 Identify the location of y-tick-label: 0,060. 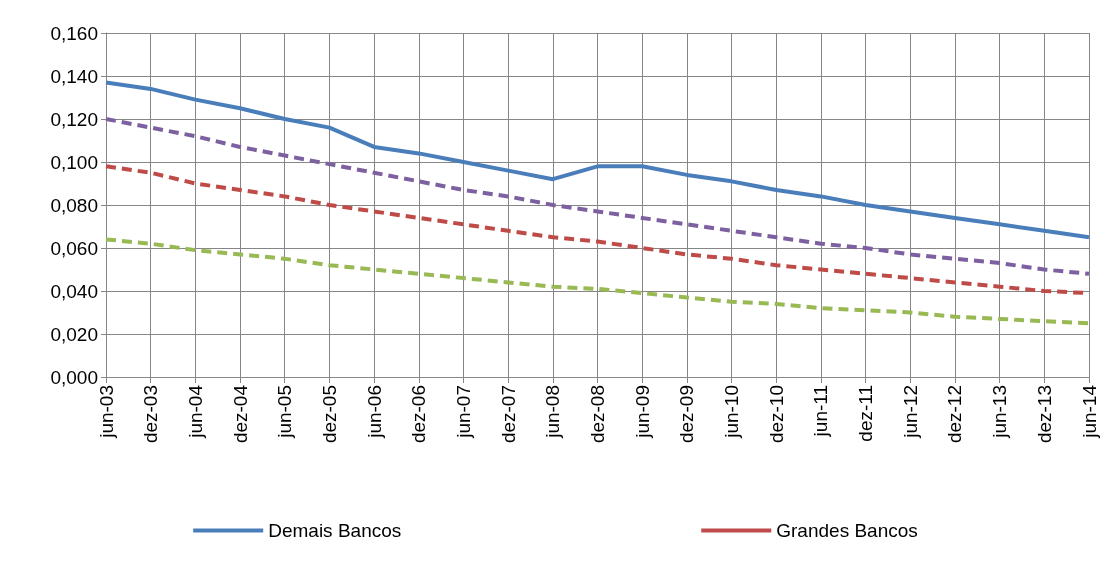
(74, 248).